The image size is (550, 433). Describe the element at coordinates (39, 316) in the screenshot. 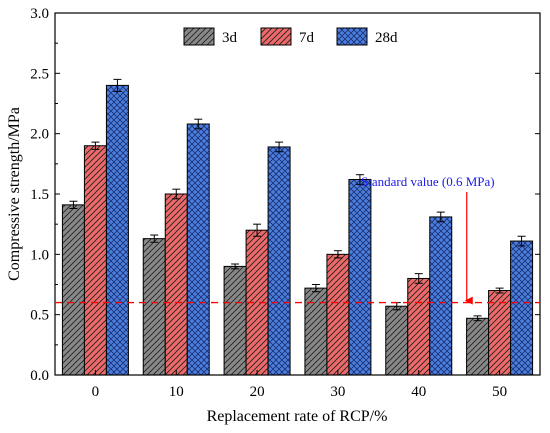

I see `y-tick-label: 0.5` at that location.